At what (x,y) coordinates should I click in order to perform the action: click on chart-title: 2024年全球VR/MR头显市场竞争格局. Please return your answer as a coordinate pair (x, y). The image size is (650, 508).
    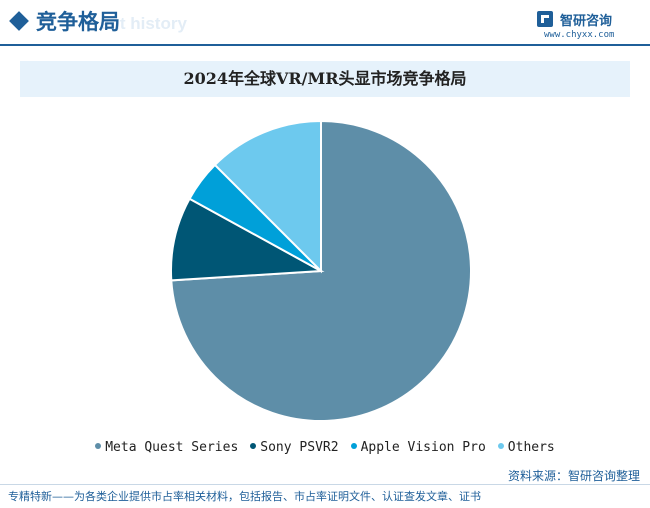
    Looking at the image, I should click on (325, 78).